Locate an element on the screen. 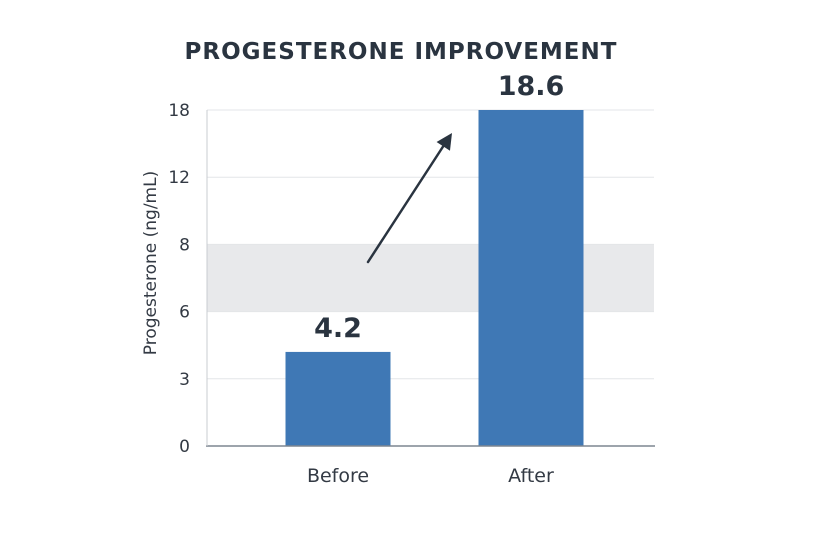 The width and height of the screenshot is (828, 552). y-tick-label: 6 is located at coordinates (184, 313).